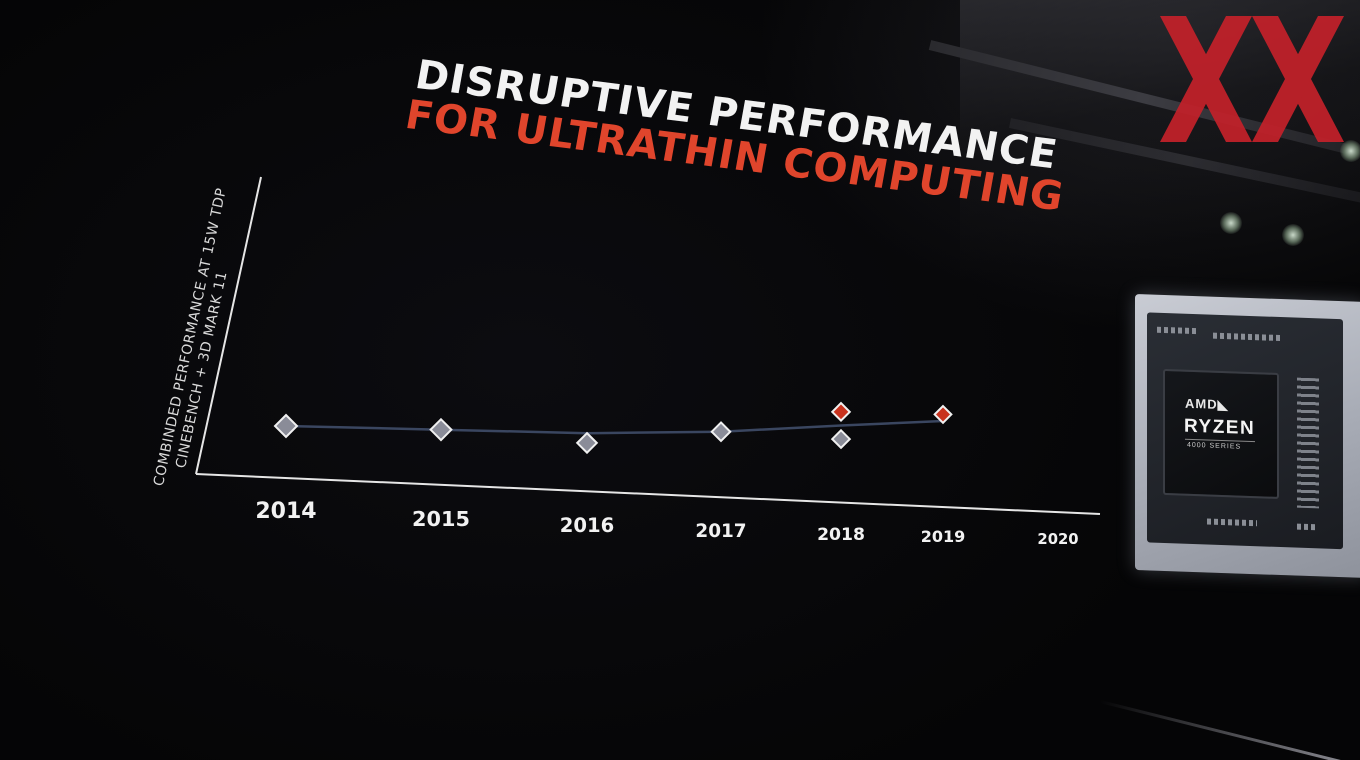 The width and height of the screenshot is (1360, 760). Describe the element at coordinates (1207, 404) in the screenshot. I see `die-brand-text: AMD◣` at that location.